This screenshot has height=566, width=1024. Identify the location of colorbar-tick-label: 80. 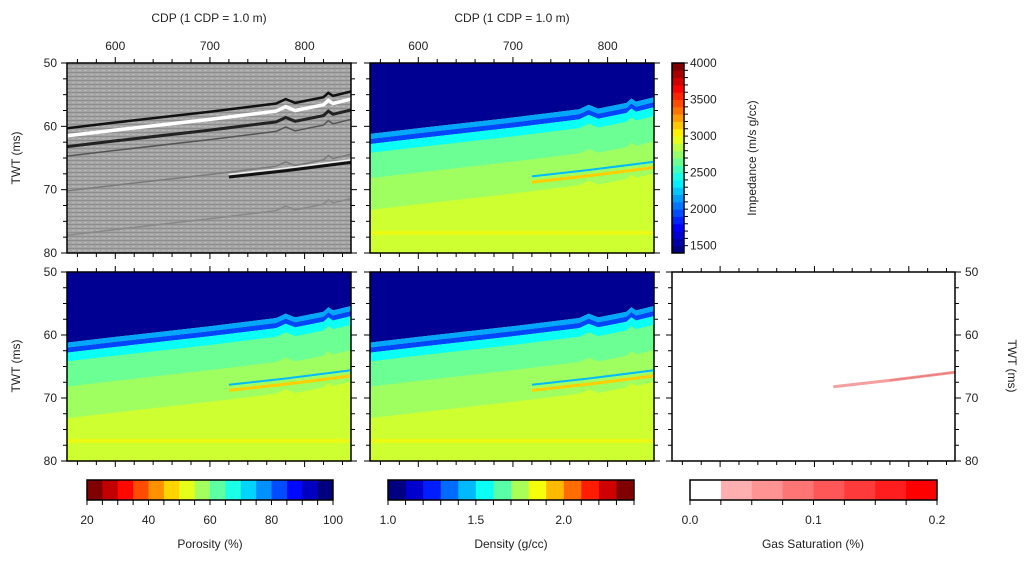
(272, 520).